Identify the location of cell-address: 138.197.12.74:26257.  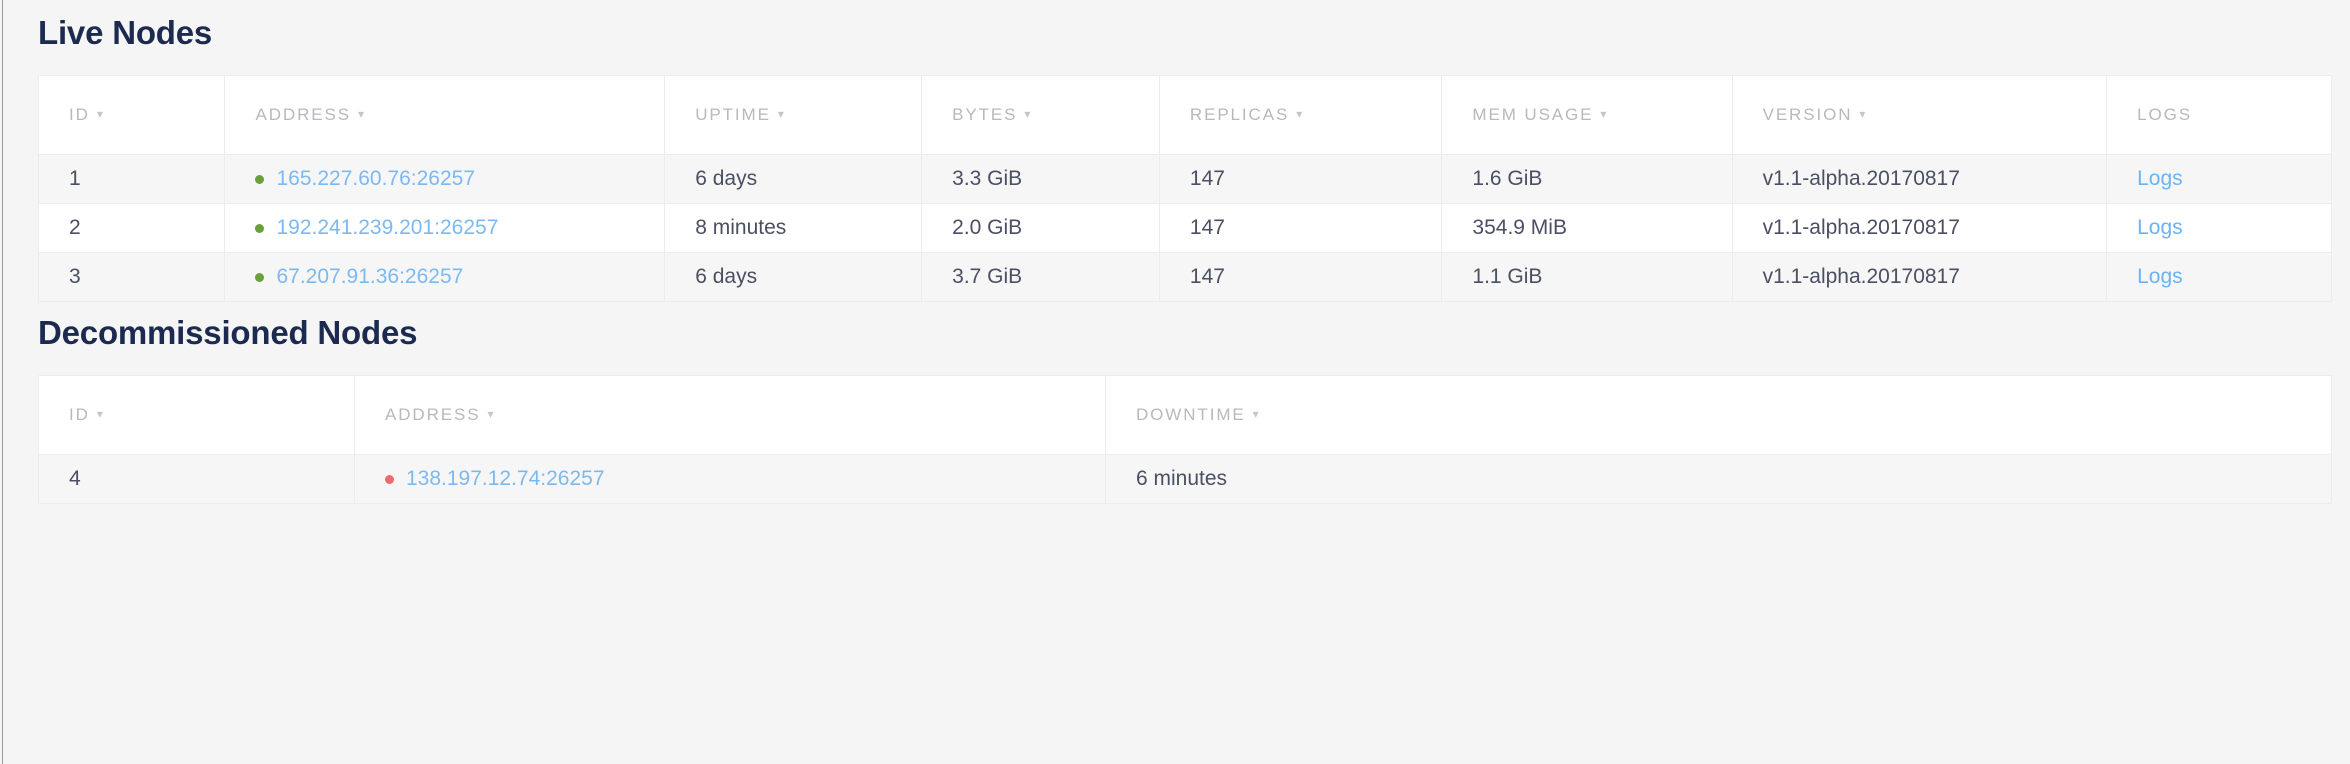
(730, 478).